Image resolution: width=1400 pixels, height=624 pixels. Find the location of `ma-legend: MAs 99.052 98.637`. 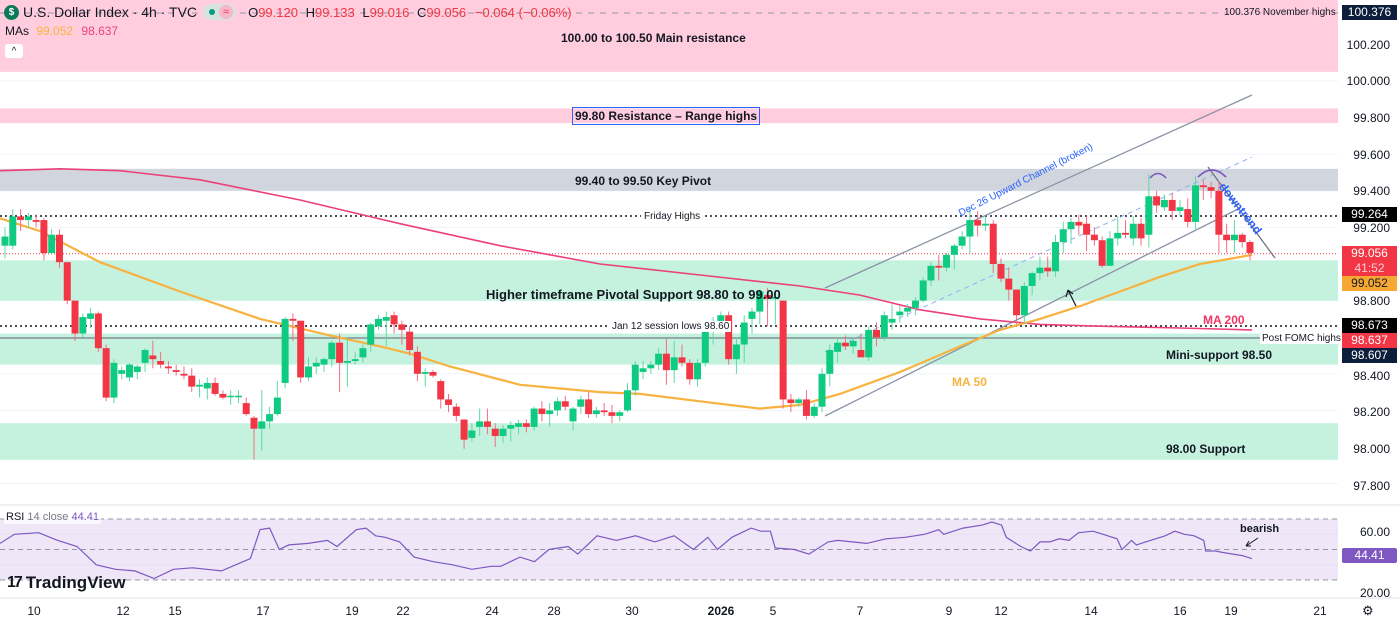

ma-legend: MAs 99.052 98.637 is located at coordinates (61, 31).